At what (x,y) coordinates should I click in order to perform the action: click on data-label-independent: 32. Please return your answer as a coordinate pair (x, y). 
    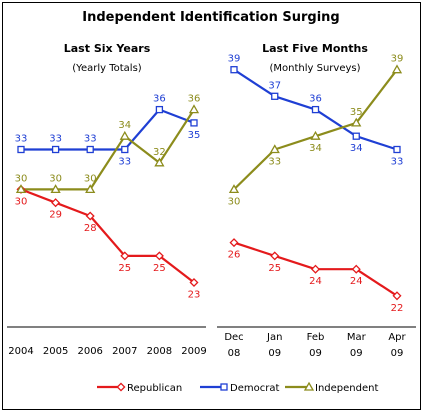
    Looking at the image, I should click on (159, 152).